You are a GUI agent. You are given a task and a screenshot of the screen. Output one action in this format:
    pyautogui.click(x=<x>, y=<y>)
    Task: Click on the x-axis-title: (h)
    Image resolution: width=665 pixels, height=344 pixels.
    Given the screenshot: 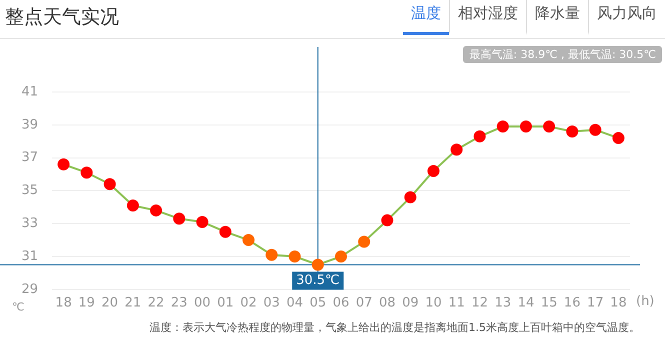 What is the action you would take?
    pyautogui.click(x=645, y=301)
    